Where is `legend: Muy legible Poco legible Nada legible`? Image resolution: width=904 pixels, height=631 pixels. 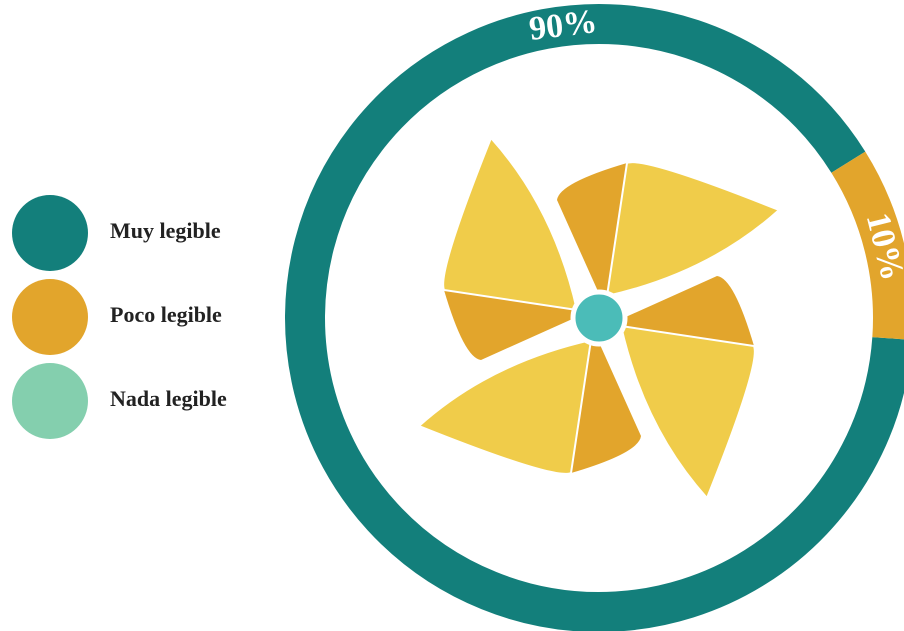 legend: Muy legible Poco legible Nada legible is located at coordinates (119, 317).